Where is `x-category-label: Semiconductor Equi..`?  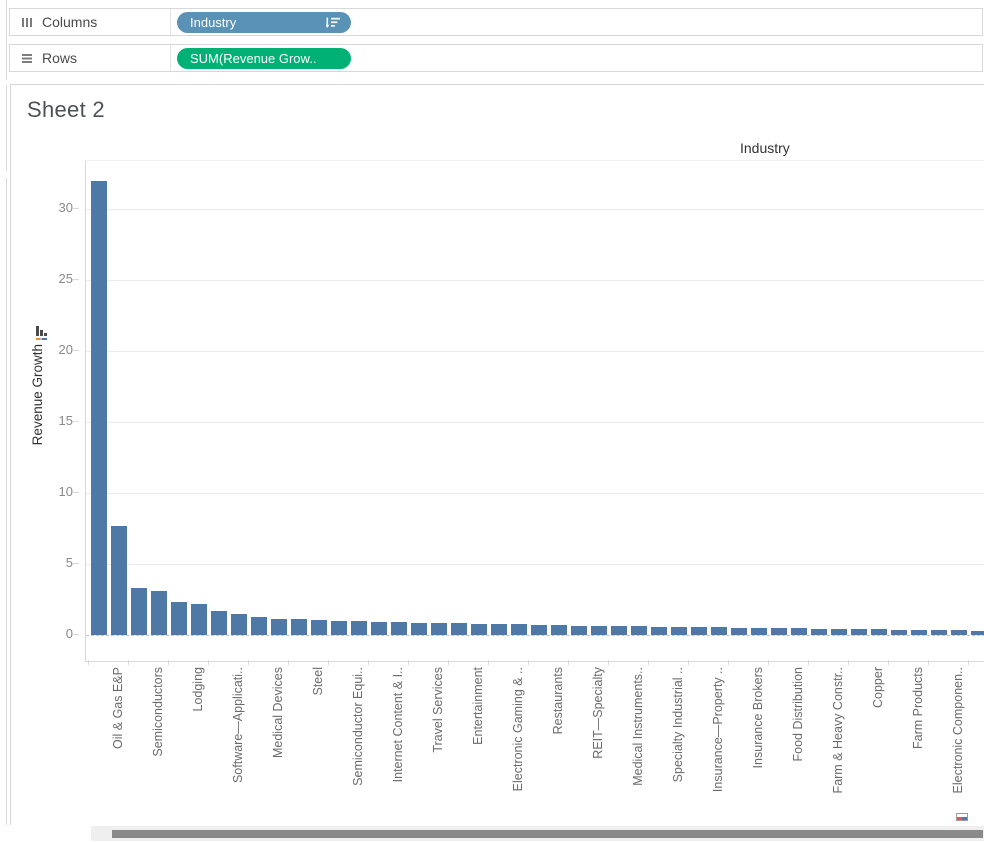
x-category-label: Semiconductor Equi.. is located at coordinates (358, 726).